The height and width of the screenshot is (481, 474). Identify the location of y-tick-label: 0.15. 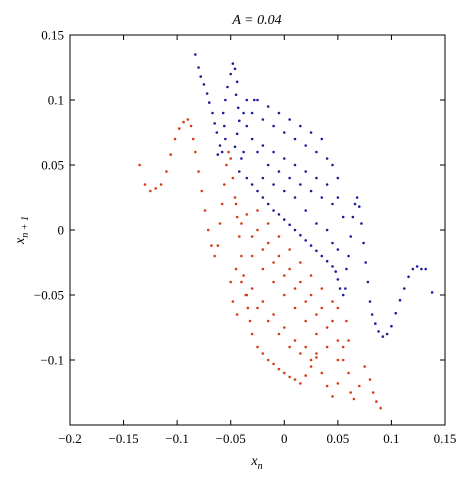
(52, 35).